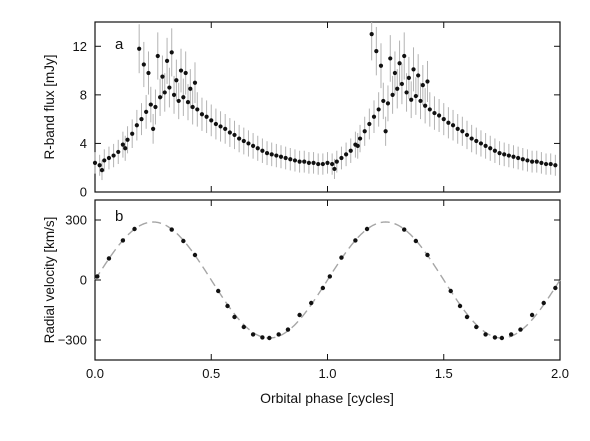 The image size is (590, 441). I want to click on x-axis-label: Orbital phase [cycles], so click(327, 398).